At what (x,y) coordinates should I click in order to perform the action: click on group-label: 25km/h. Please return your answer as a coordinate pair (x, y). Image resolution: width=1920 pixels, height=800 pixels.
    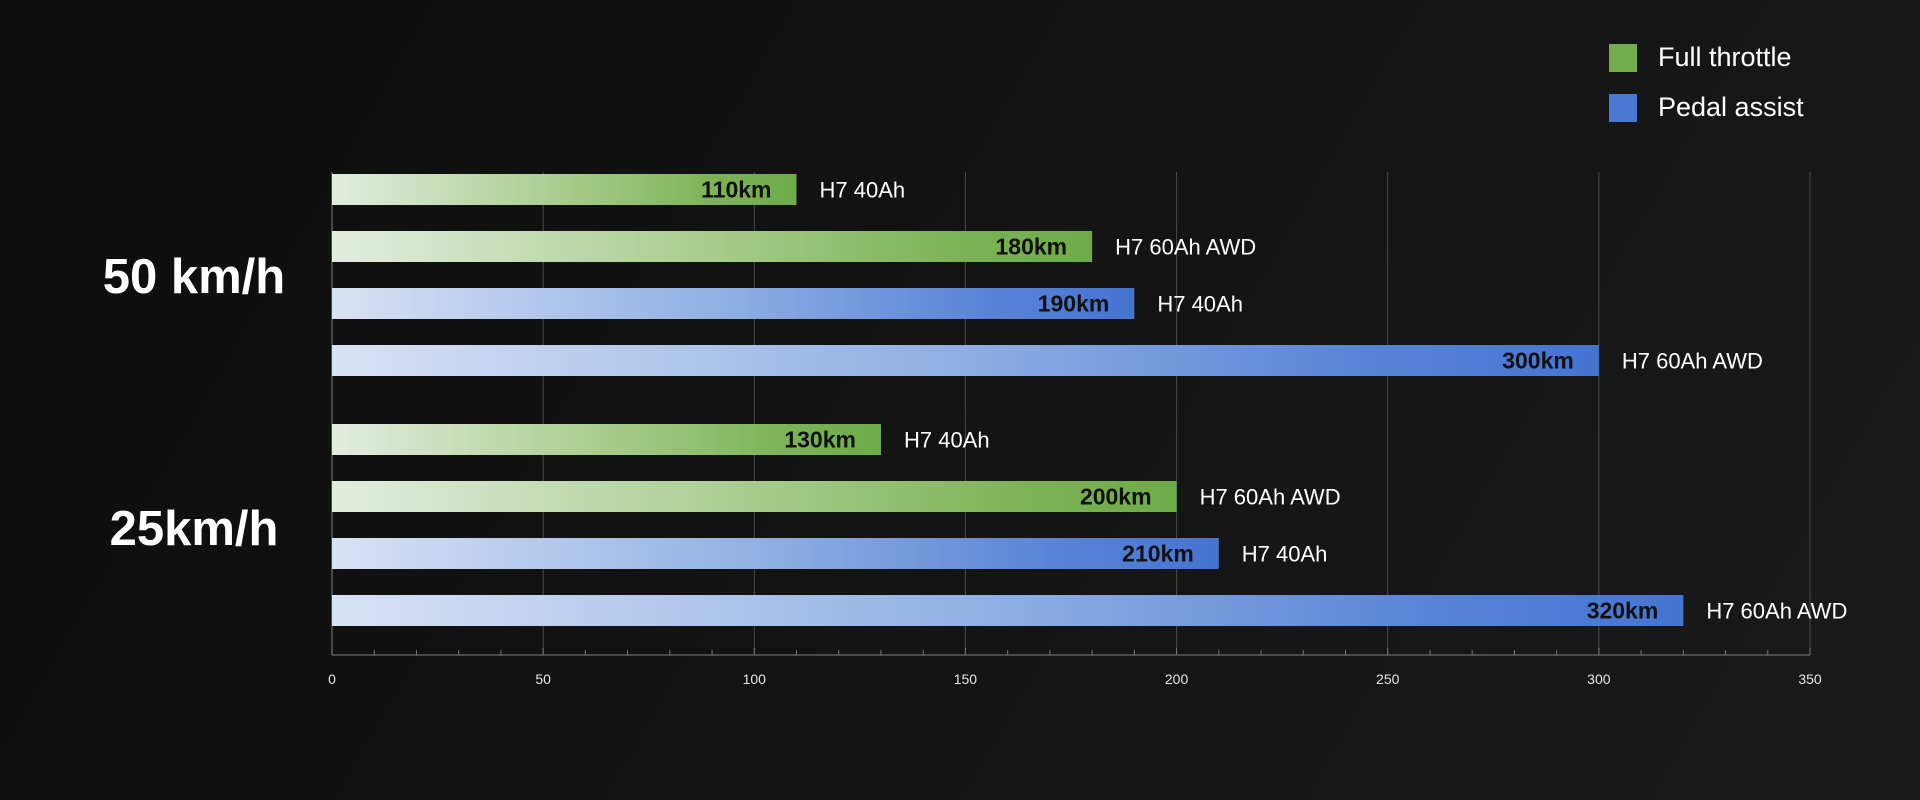
    Looking at the image, I should click on (194, 529).